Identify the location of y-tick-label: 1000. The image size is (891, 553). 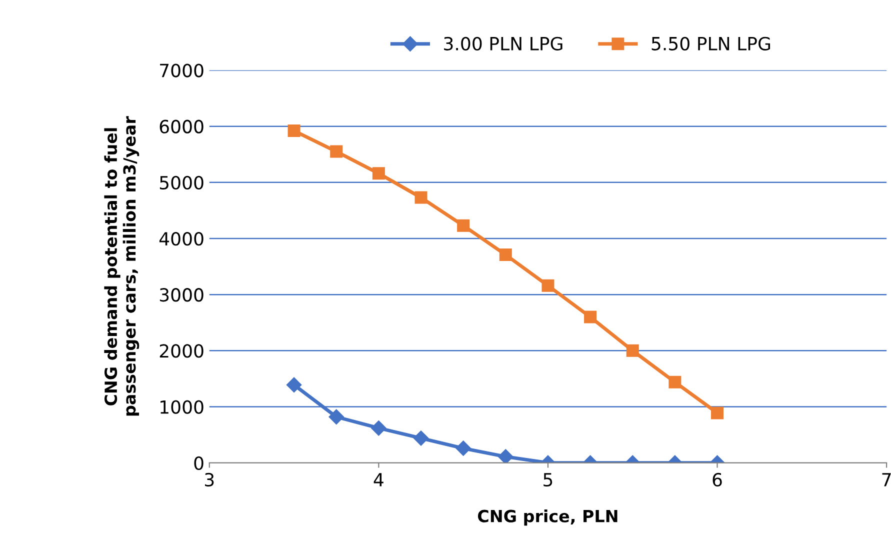
(182, 407).